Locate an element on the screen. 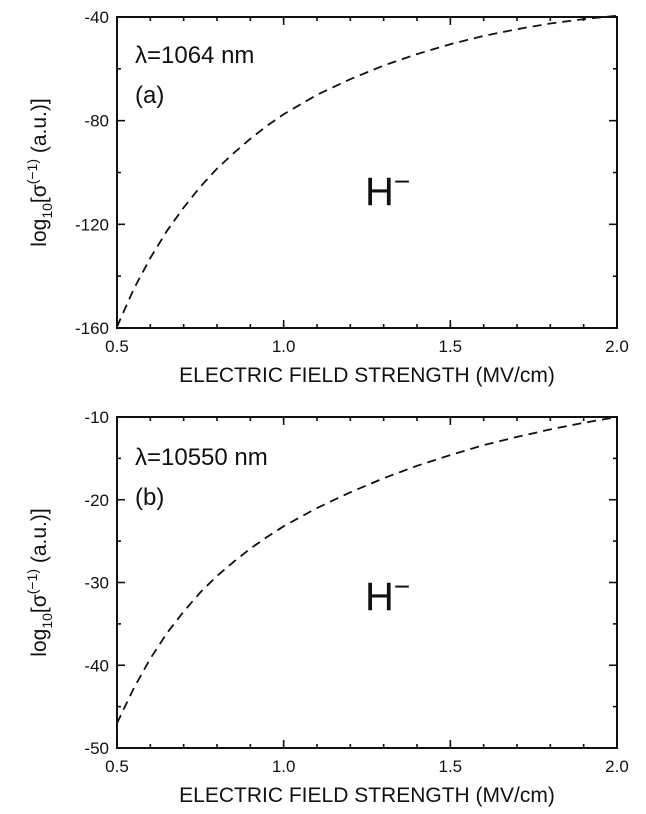 The width and height of the screenshot is (646, 814). y-tick-label: -50 is located at coordinates (96, 748).